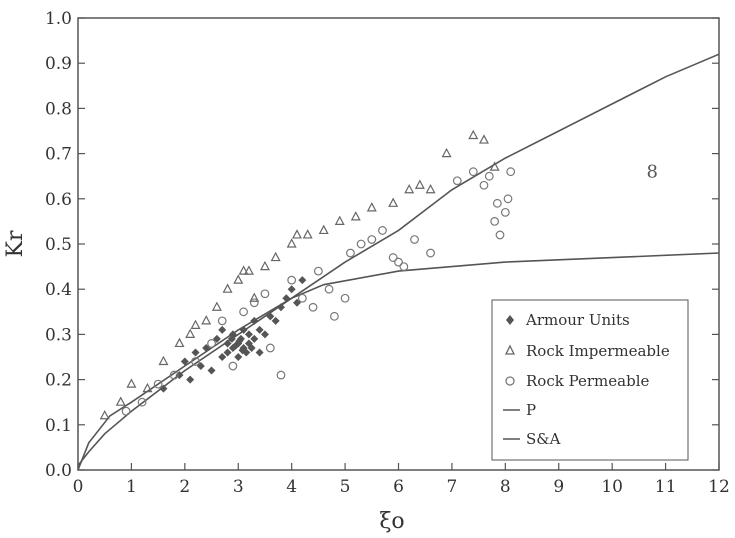 The height and width of the screenshot is (538, 735). I want to click on y-axis-title: Kr, so click(15, 243).